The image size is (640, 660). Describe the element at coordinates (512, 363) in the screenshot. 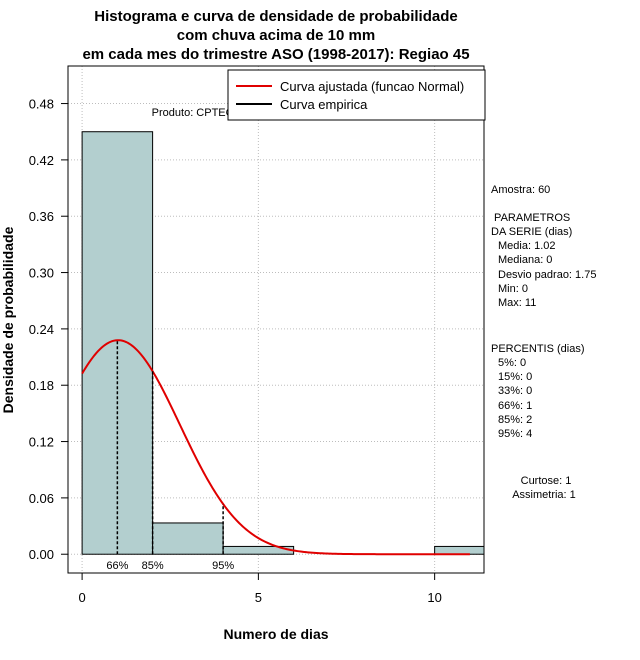

I see `percentil-5: 5%: 0` at that location.